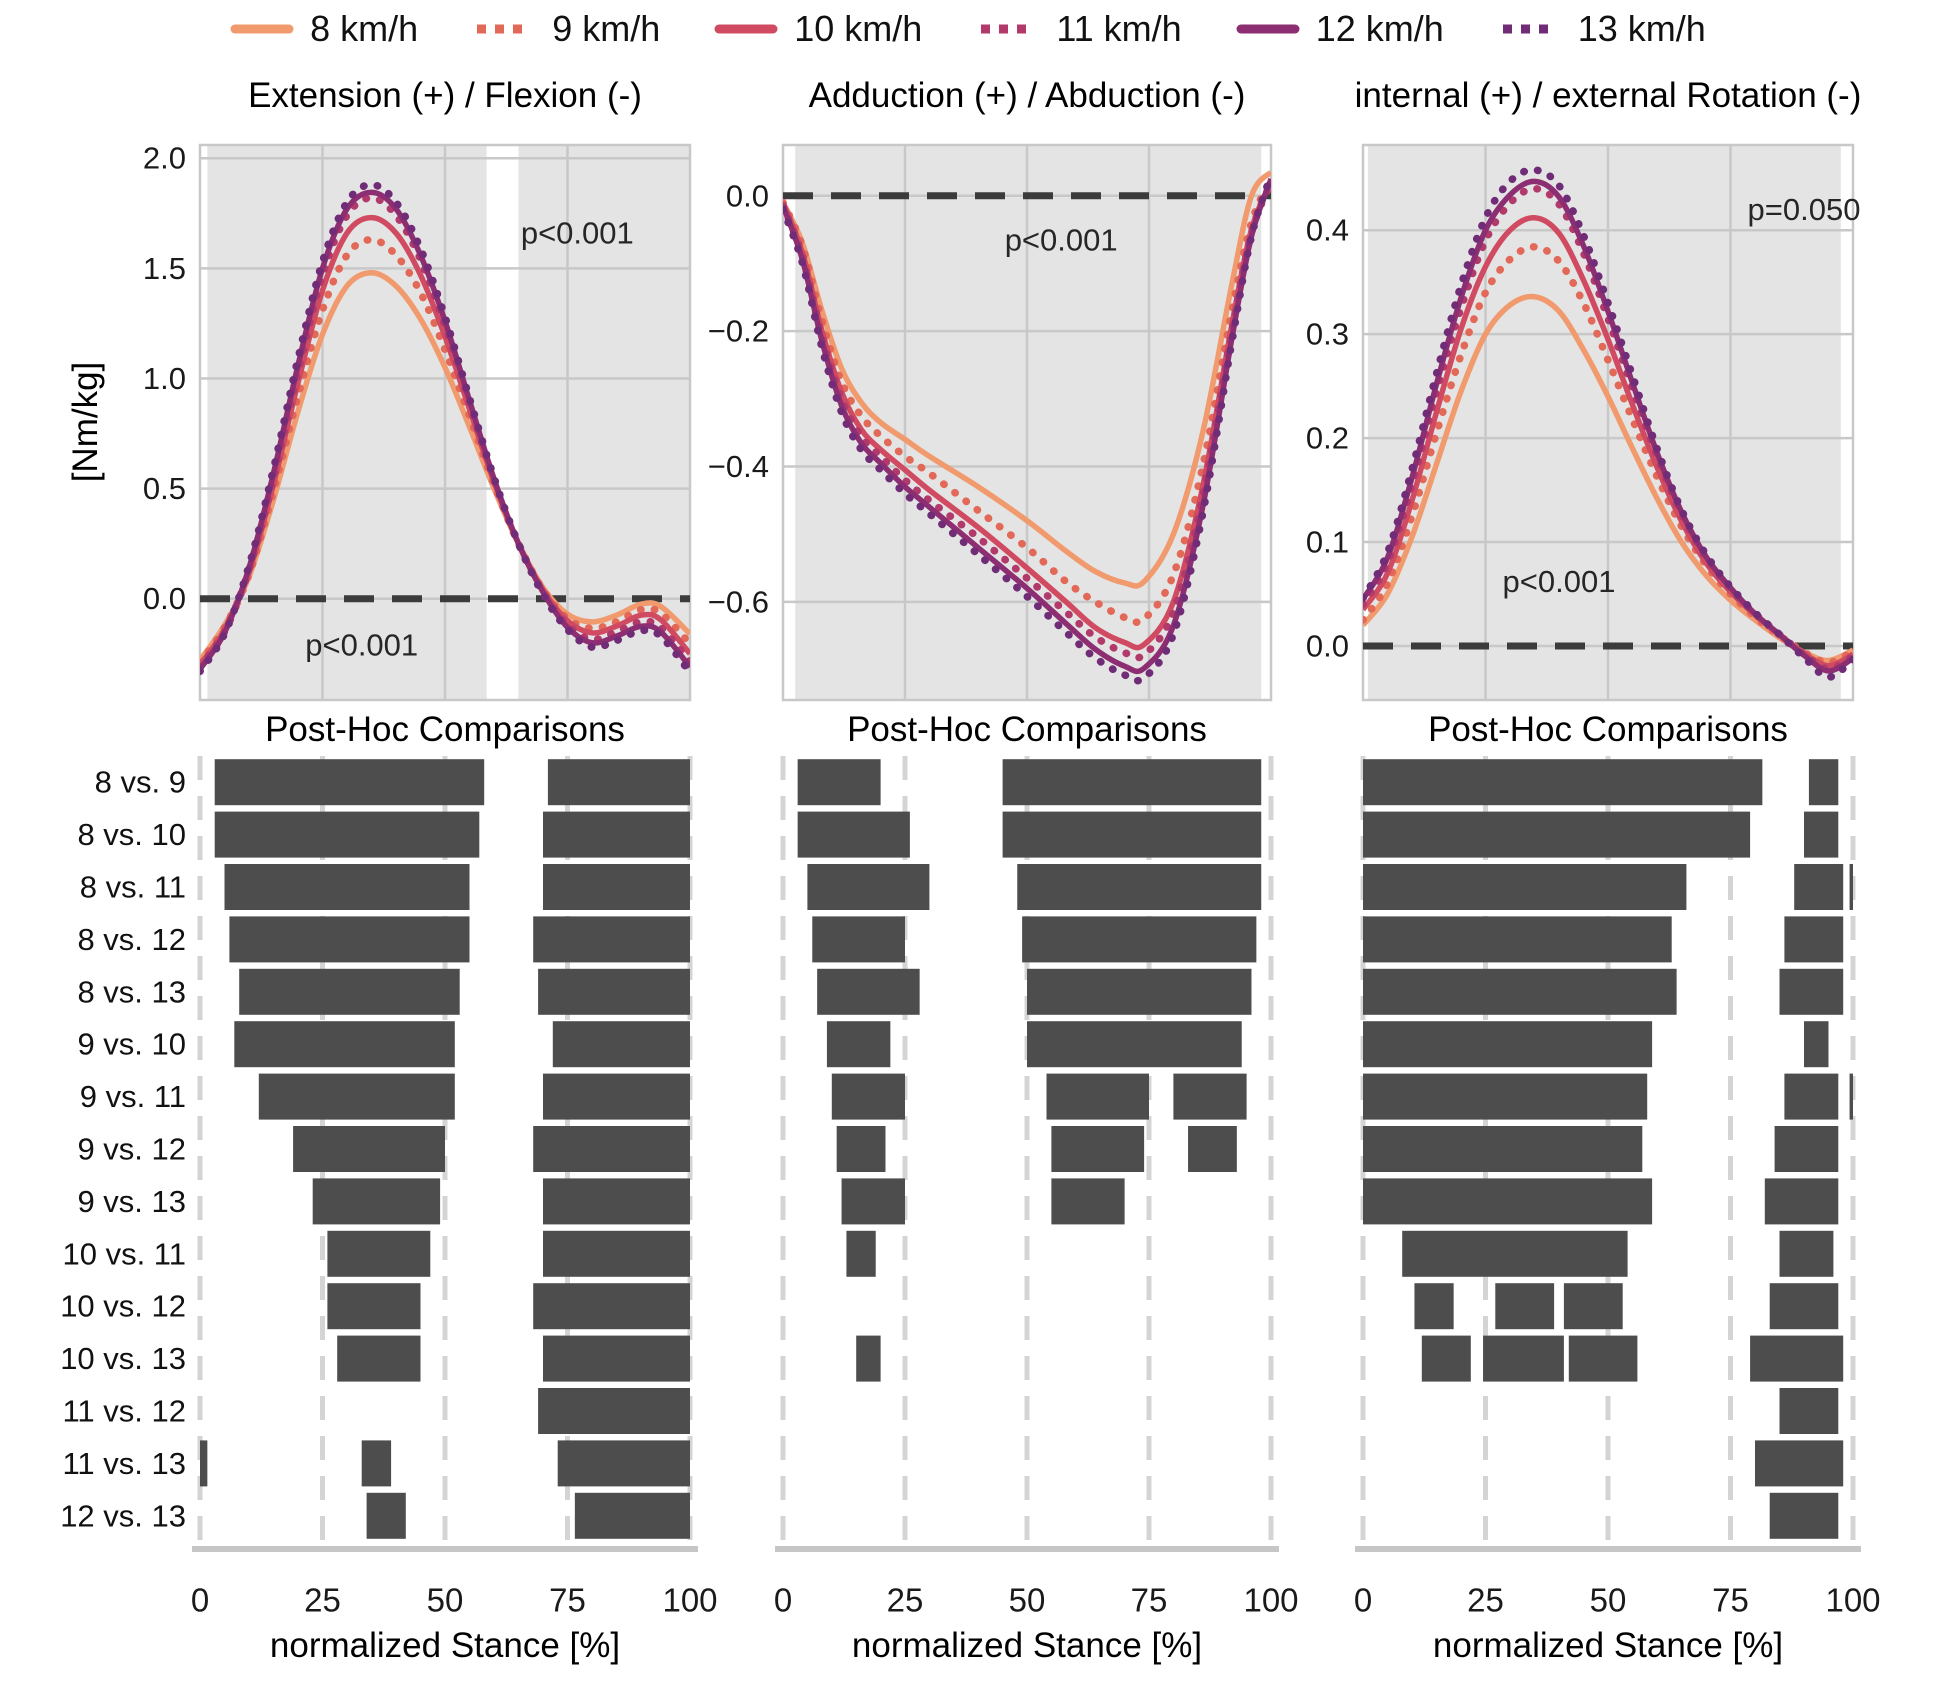 This screenshot has width=1936, height=1687. I want to click on row-label: 9 vs. 12, so click(131, 1149).